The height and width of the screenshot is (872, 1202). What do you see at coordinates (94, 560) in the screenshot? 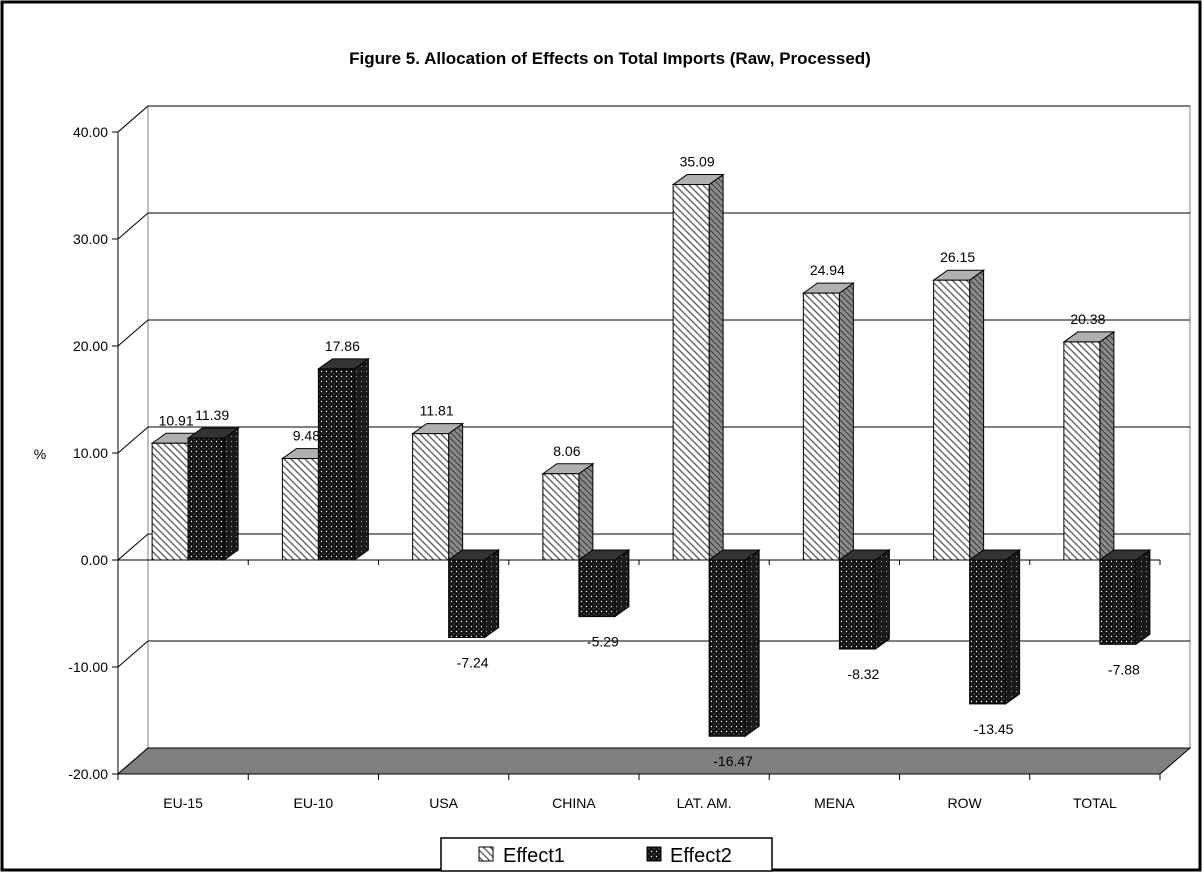
I see `y-tick-label: 0.00` at bounding box center [94, 560].